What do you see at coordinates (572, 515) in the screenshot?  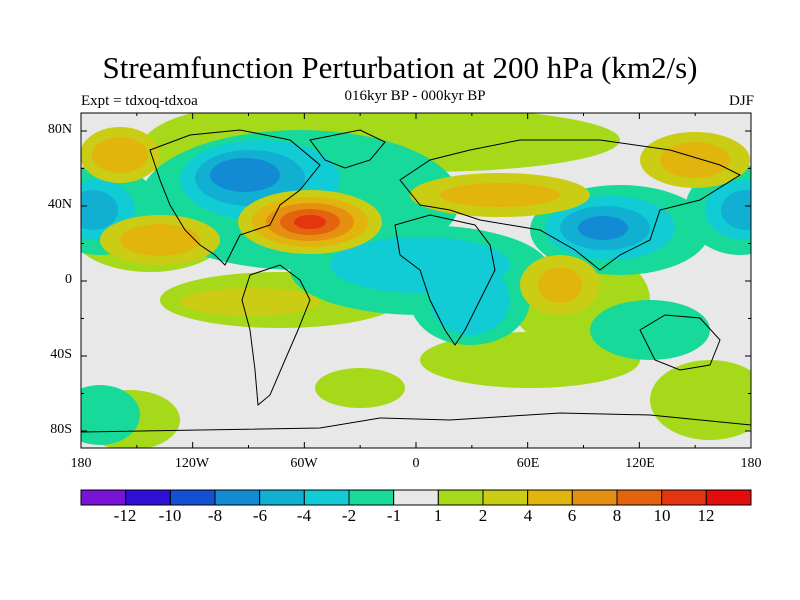 I see `colorbar-label: 6` at bounding box center [572, 515].